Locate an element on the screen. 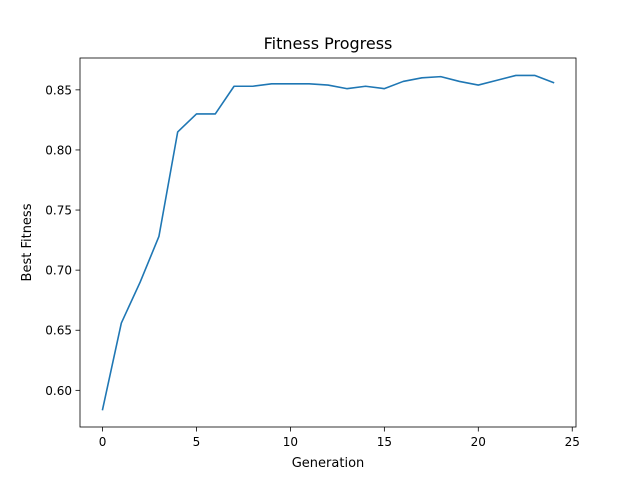 The image size is (640, 480). x-tick-label: 15 is located at coordinates (384, 442).